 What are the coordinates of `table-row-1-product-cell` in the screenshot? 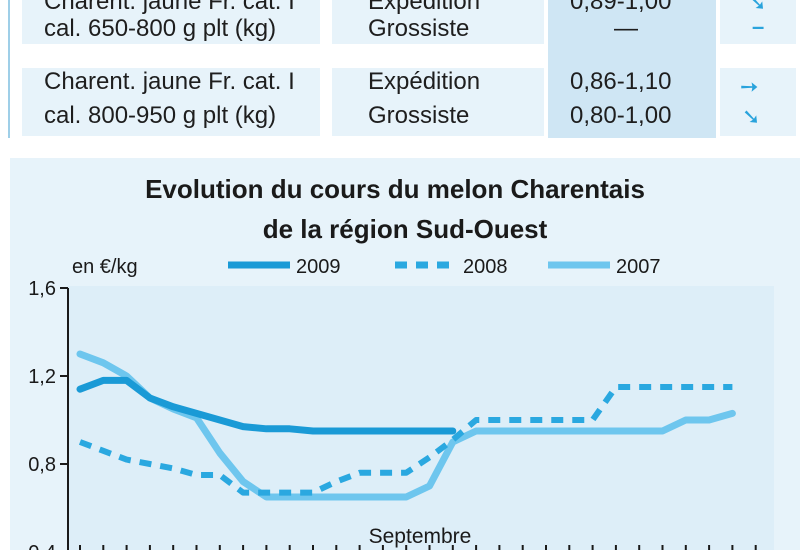 It's located at (171, 22).